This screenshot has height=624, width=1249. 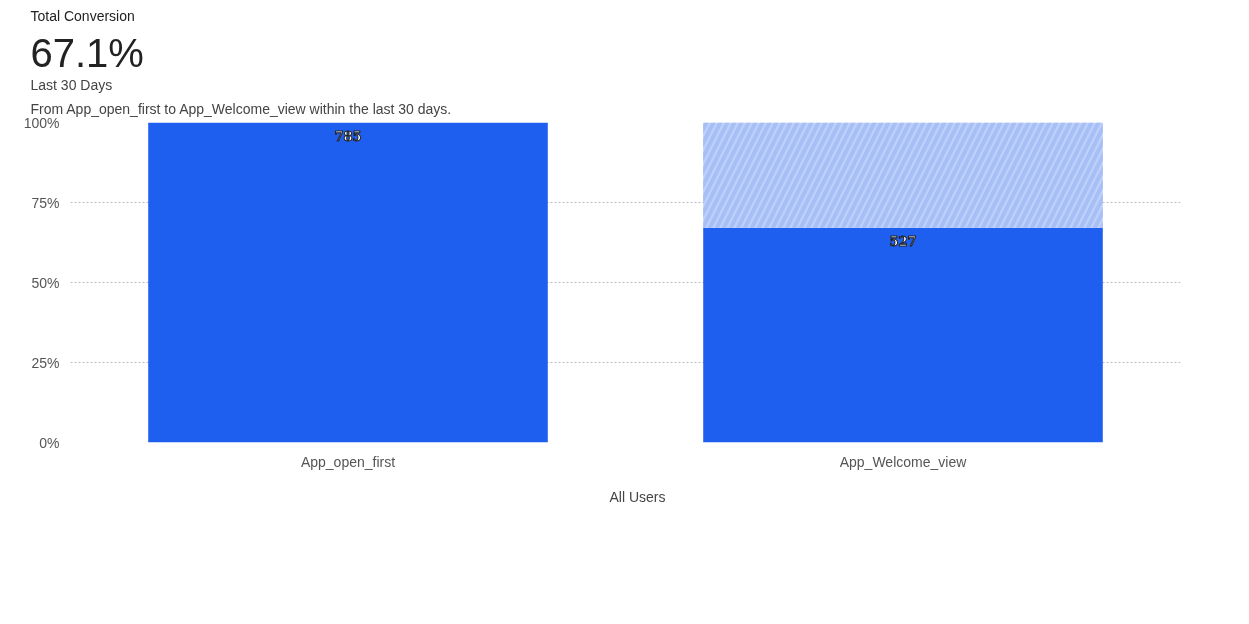 What do you see at coordinates (903, 241) in the screenshot?
I see `annotation: 527` at bounding box center [903, 241].